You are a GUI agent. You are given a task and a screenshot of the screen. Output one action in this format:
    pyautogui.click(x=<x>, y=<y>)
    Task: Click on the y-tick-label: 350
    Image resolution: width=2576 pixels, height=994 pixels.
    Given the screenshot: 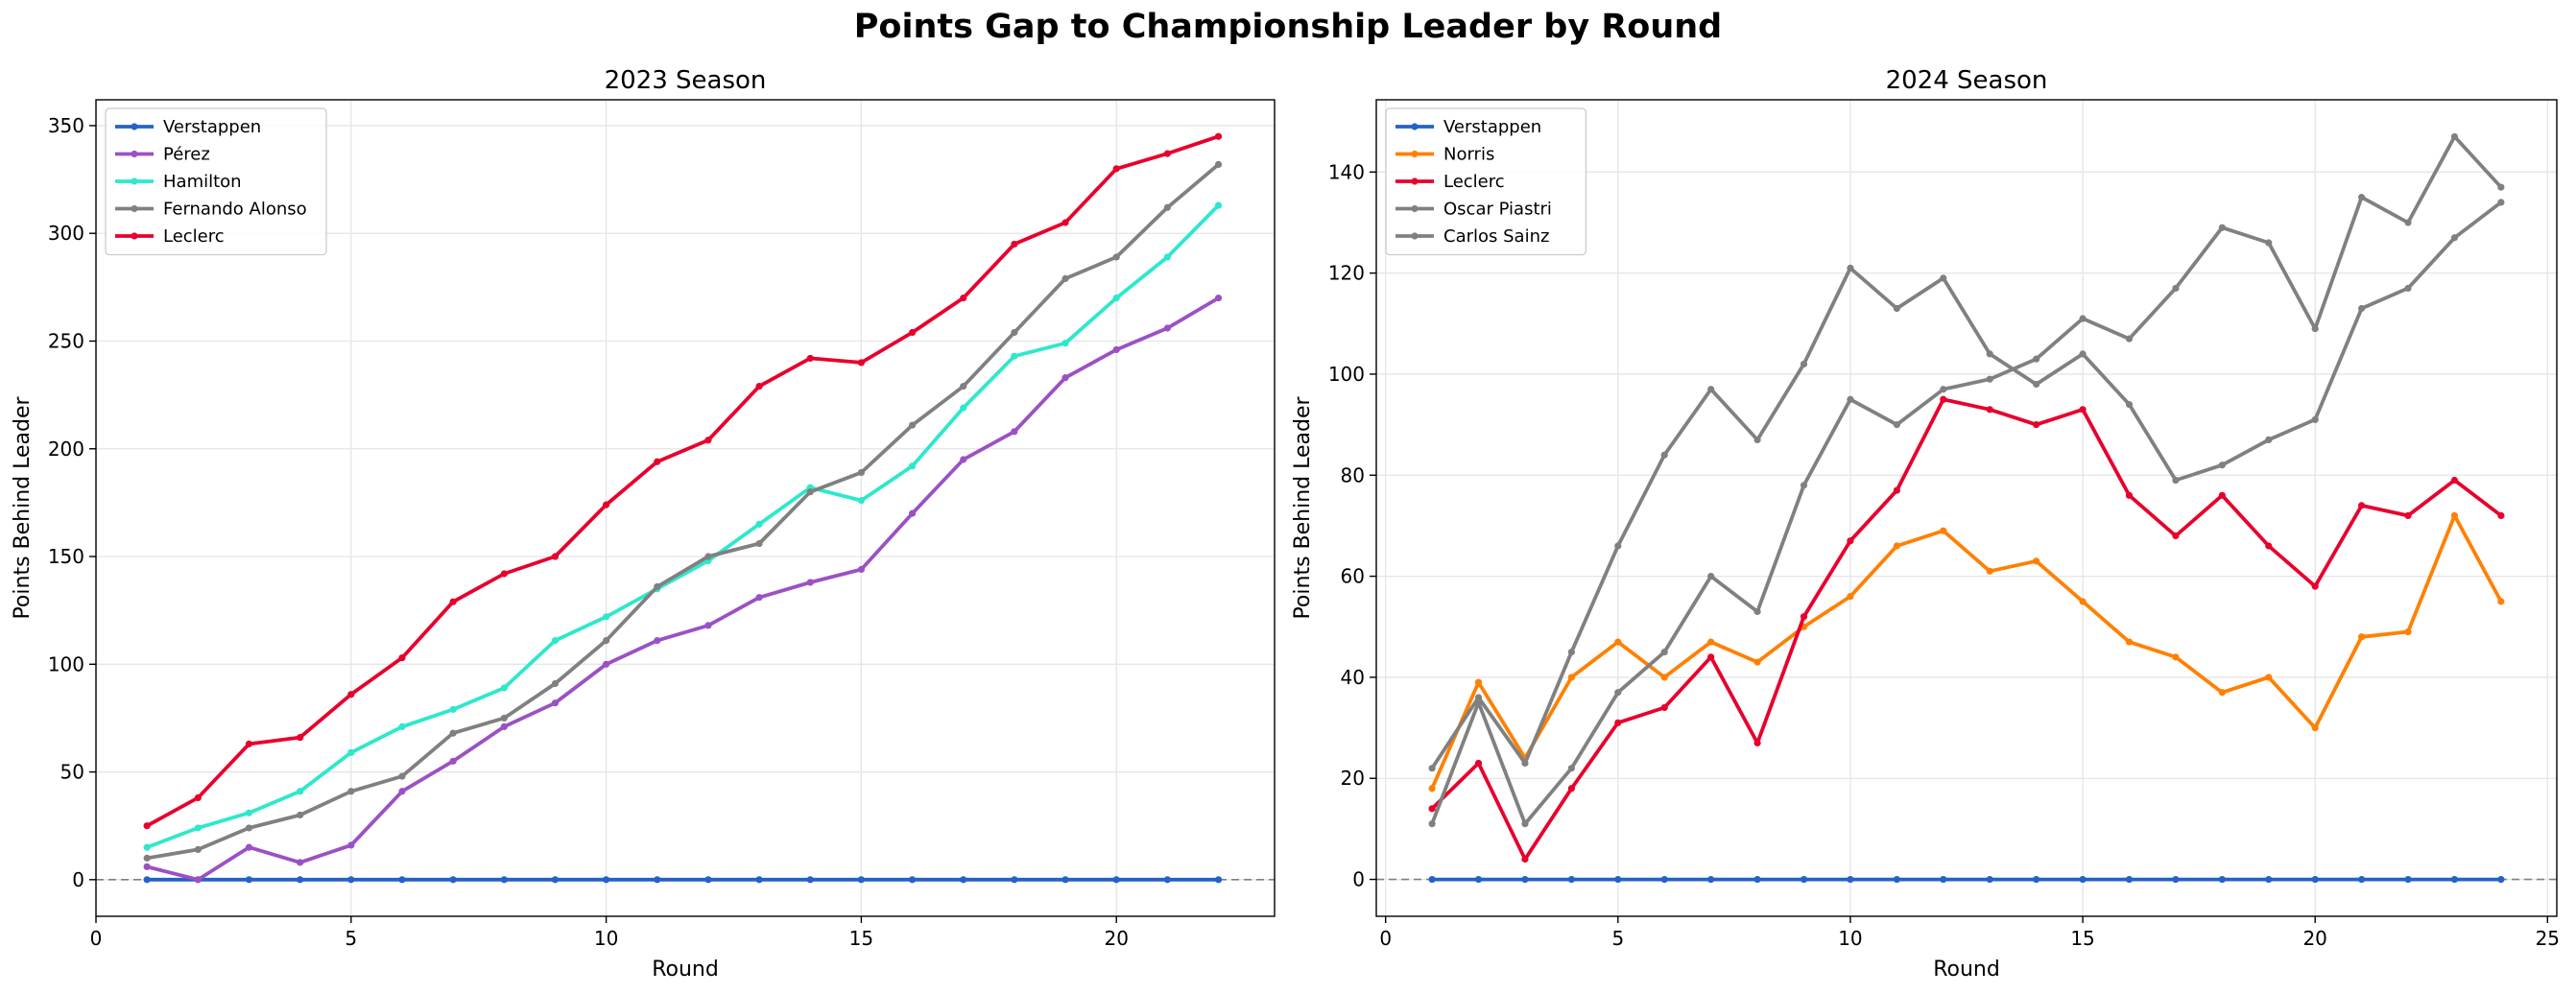 What is the action you would take?
    pyautogui.click(x=66, y=125)
    